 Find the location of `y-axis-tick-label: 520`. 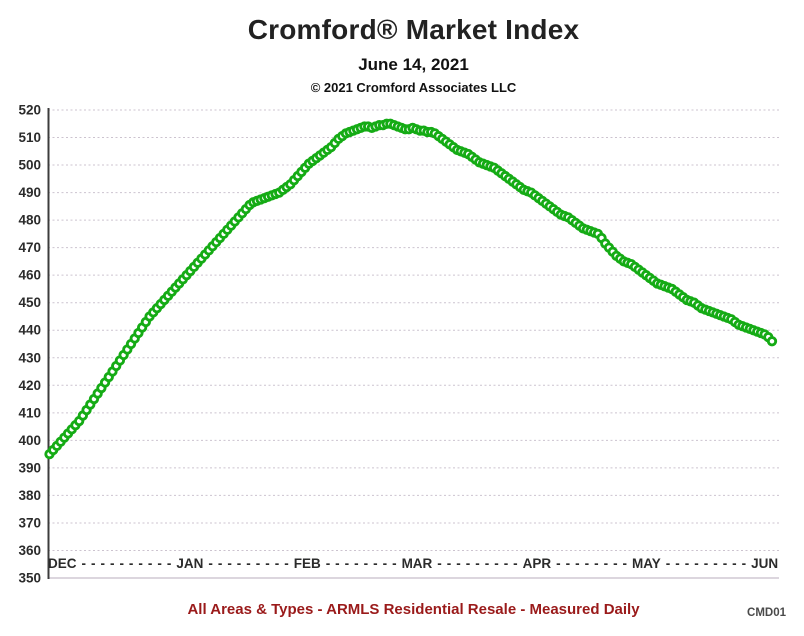

y-axis-tick-label: 520 is located at coordinates (29, 110).